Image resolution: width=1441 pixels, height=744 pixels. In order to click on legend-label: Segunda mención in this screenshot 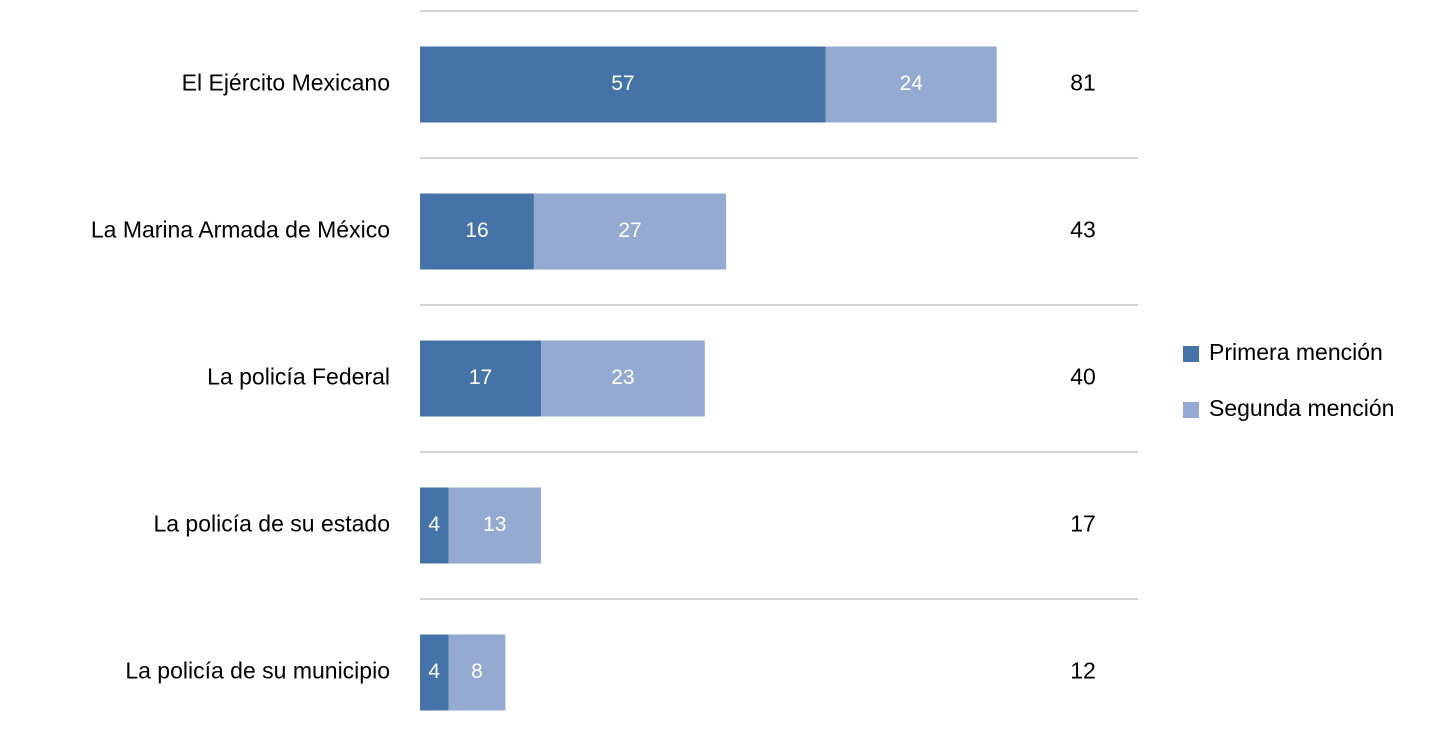, I will do `click(1301, 408)`.